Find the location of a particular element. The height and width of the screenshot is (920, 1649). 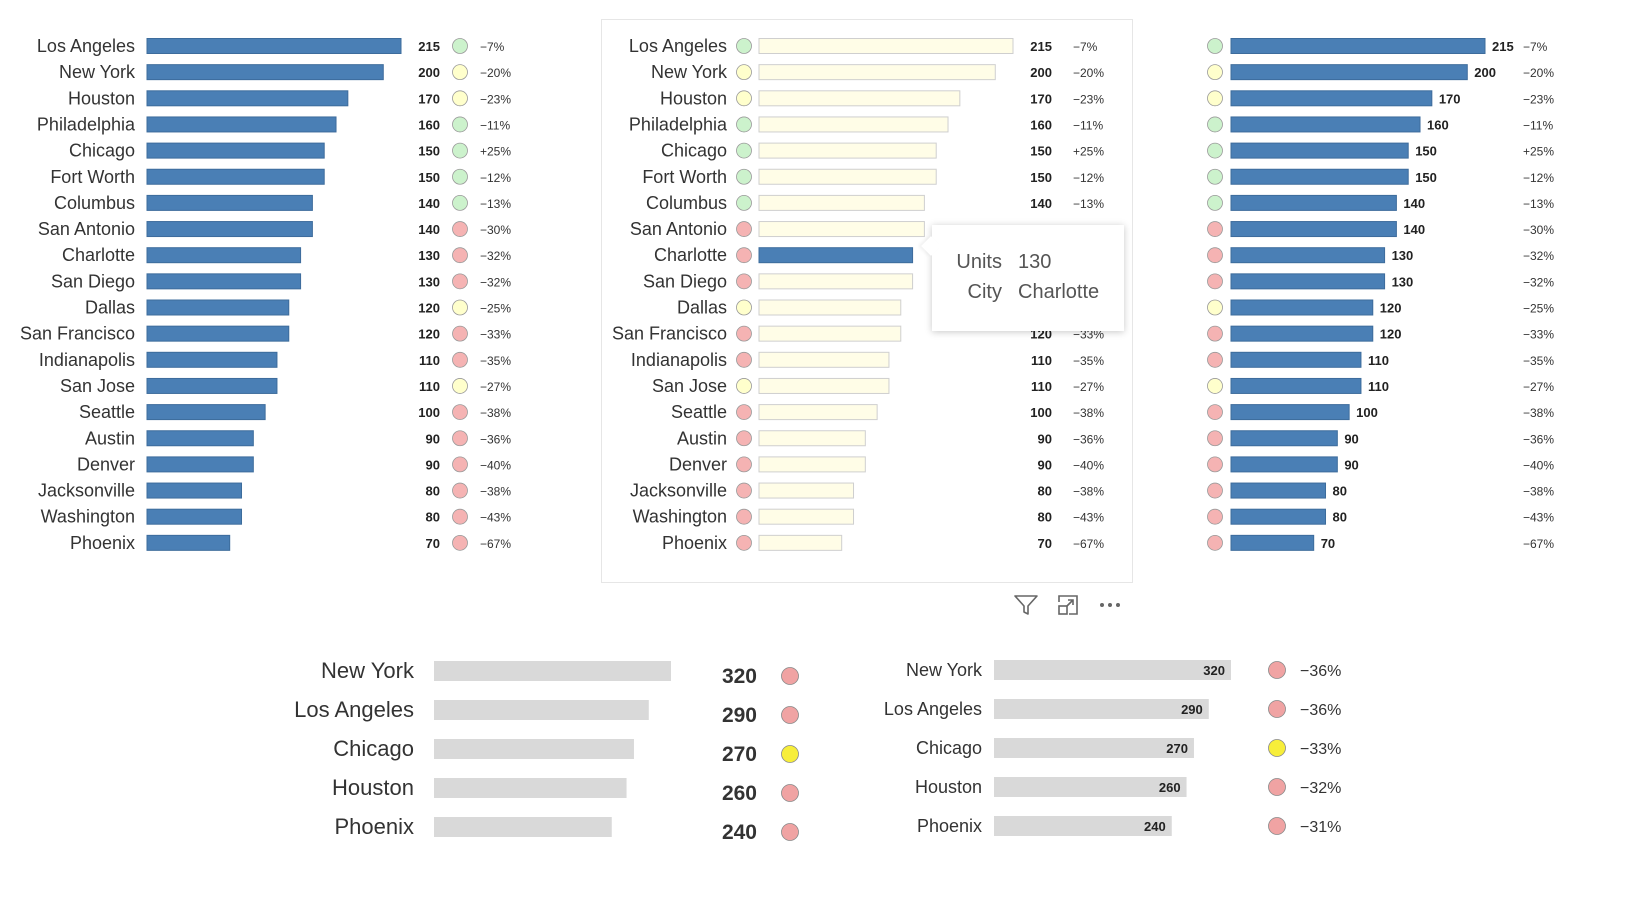

focus-mode-button is located at coordinates (1068, 605).